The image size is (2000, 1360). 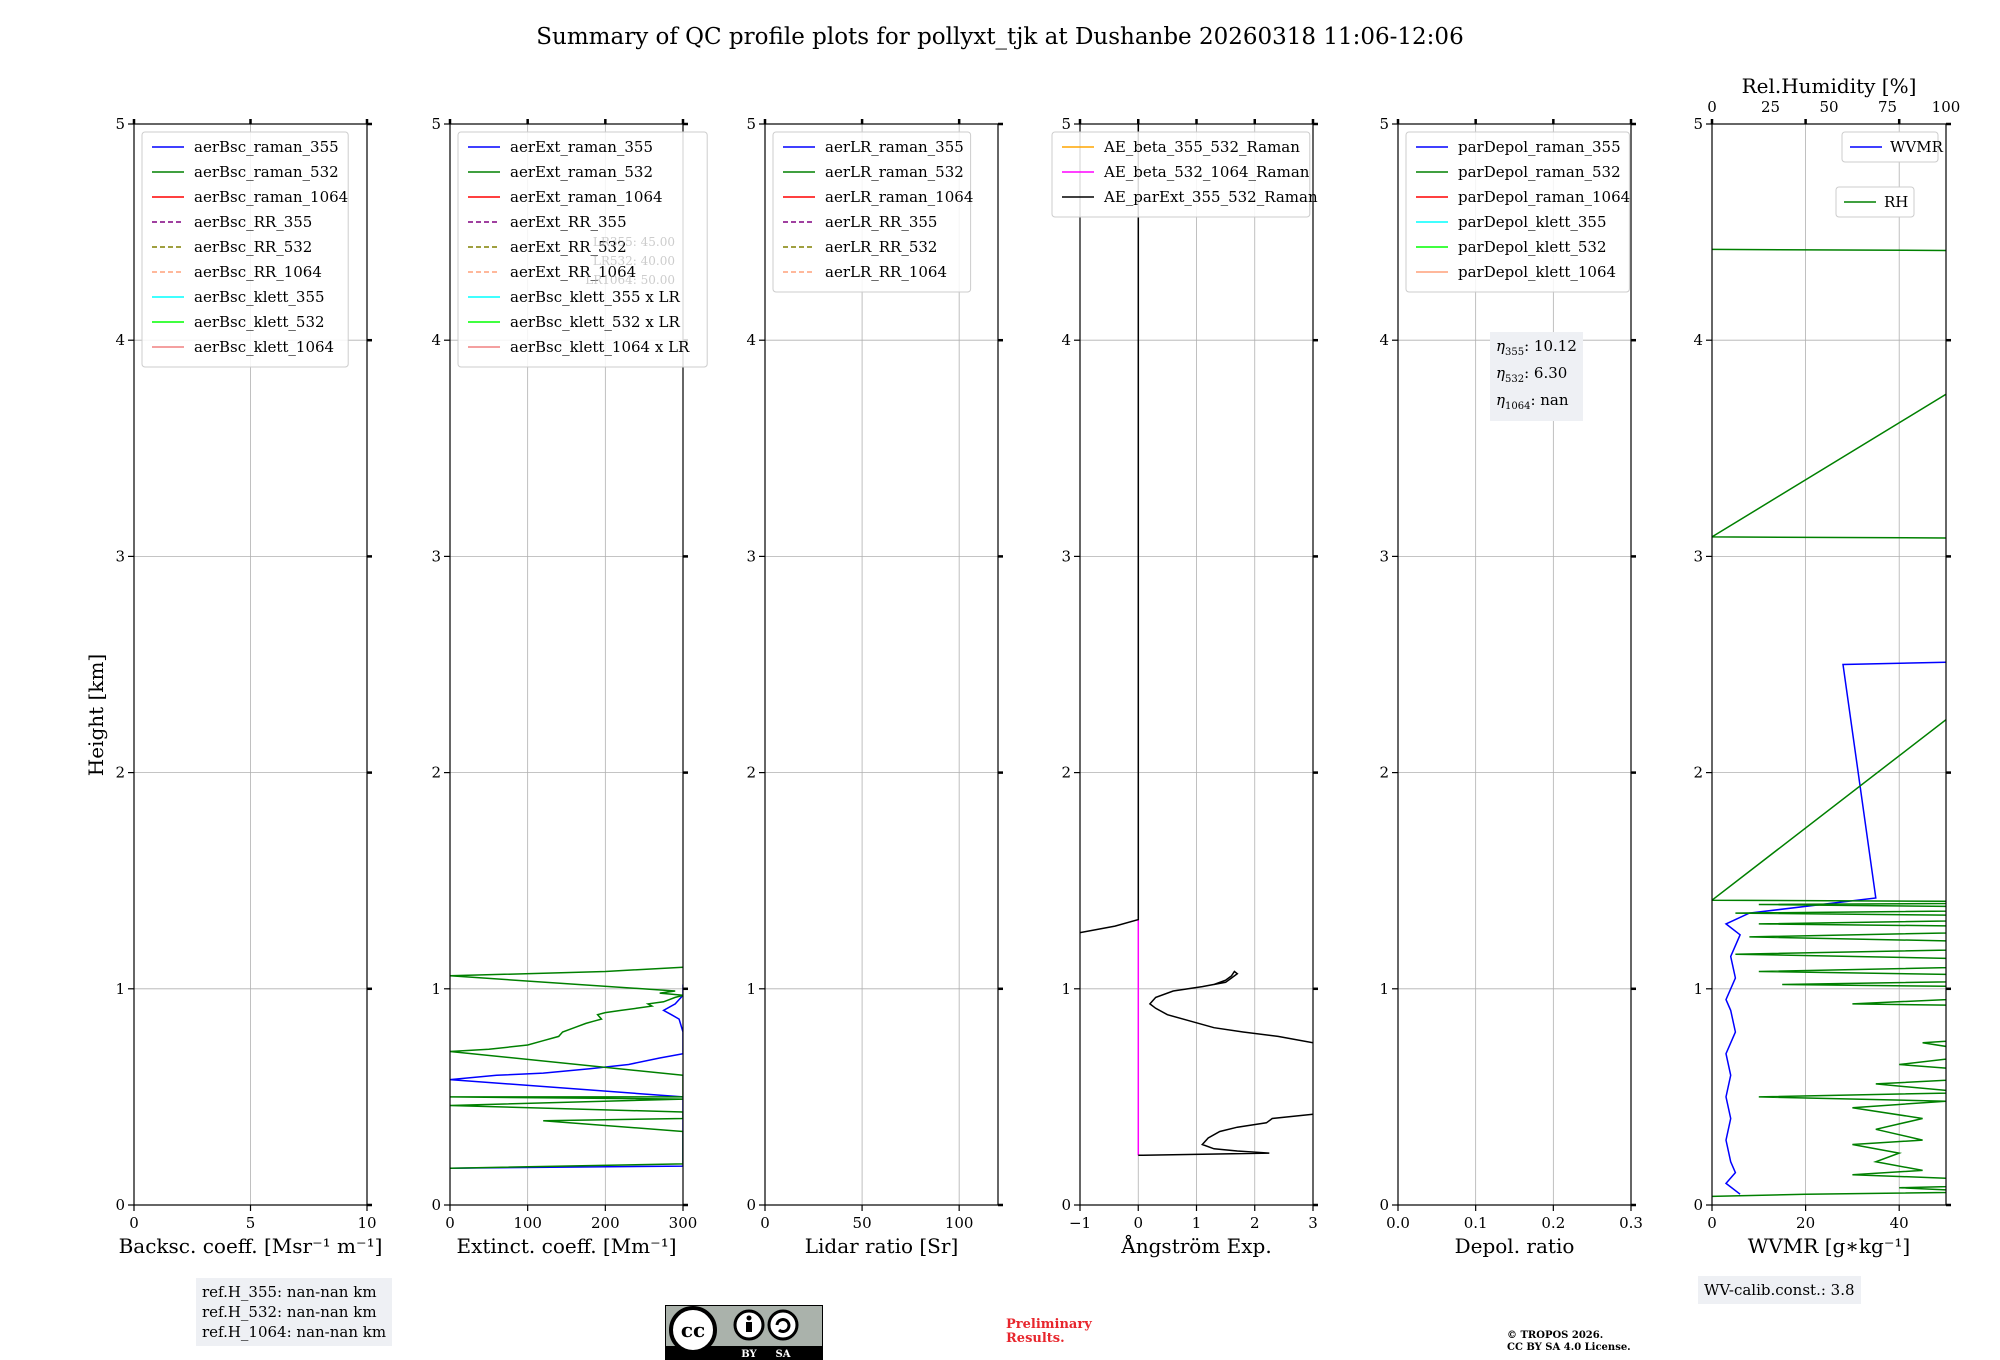 What do you see at coordinates (1201, 147) in the screenshot?
I see `legend-label: AE_beta_355_532_Raman` at bounding box center [1201, 147].